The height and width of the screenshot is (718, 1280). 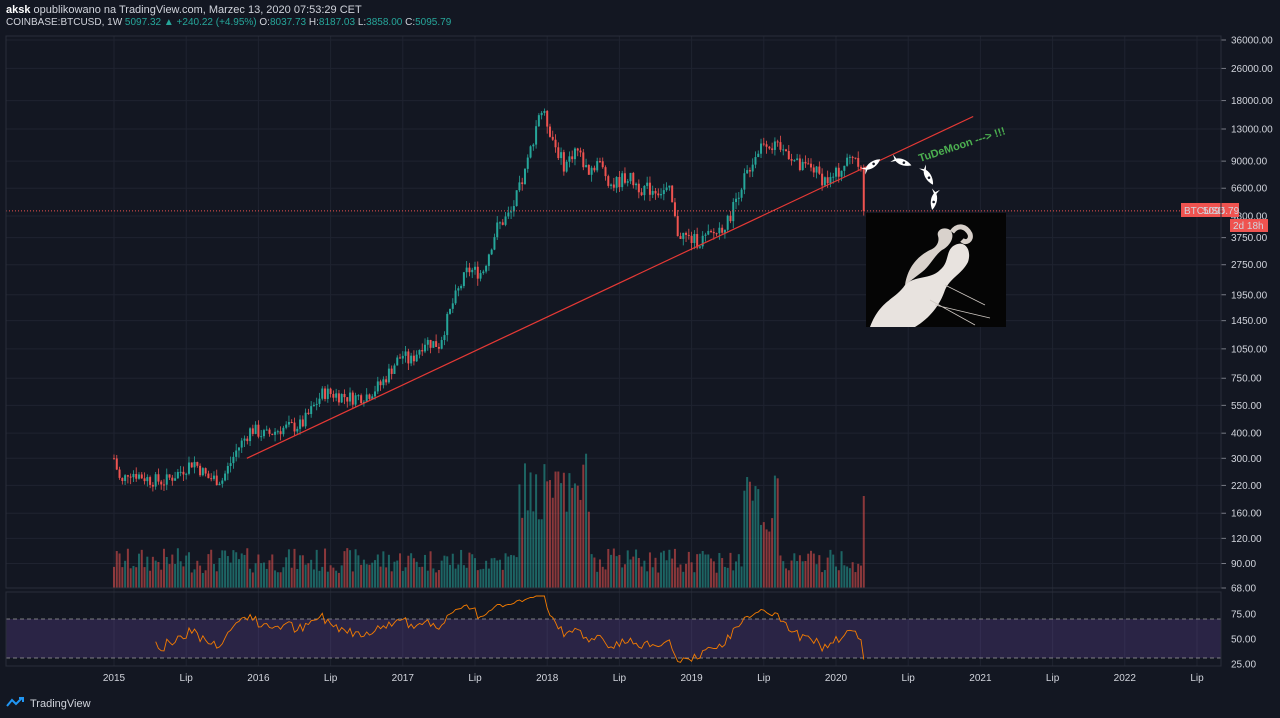 What do you see at coordinates (1210, 210) in the screenshot?
I see `price-tag` at bounding box center [1210, 210].